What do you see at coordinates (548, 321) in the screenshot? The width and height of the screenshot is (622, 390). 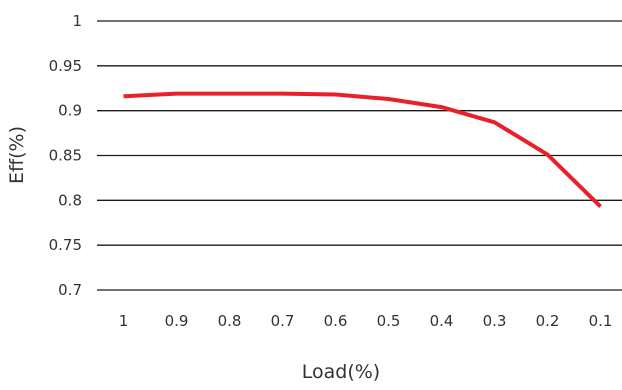 I see `x-tick-label: 0.2` at bounding box center [548, 321].